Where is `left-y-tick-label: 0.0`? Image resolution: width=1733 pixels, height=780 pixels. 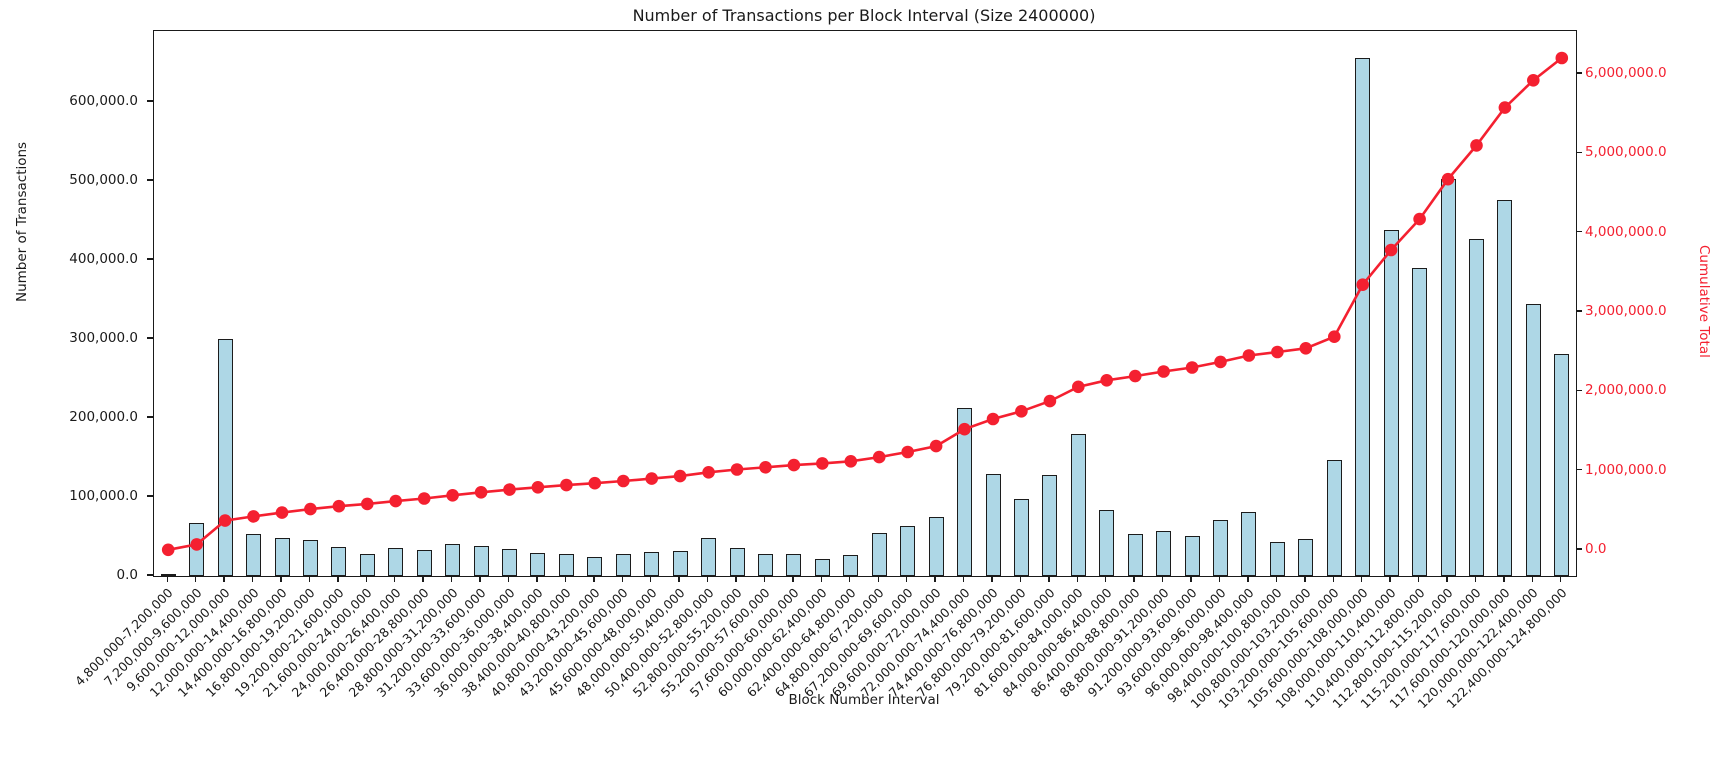 left-y-tick-label: 0.0 is located at coordinates (127, 575).